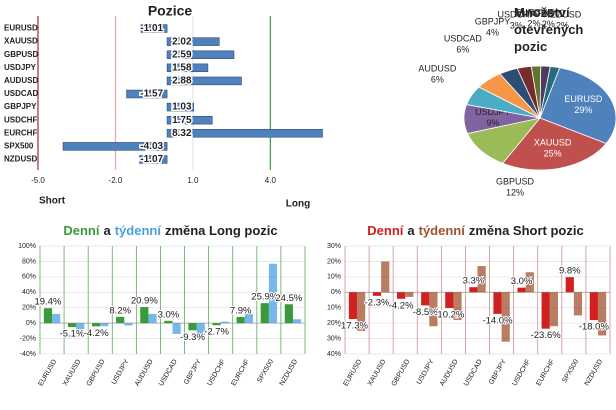 Image resolution: width=616 pixels, height=410 pixels. Describe the element at coordinates (553, 142) in the screenshot. I see `pie-label: XAUUSD` at that location.